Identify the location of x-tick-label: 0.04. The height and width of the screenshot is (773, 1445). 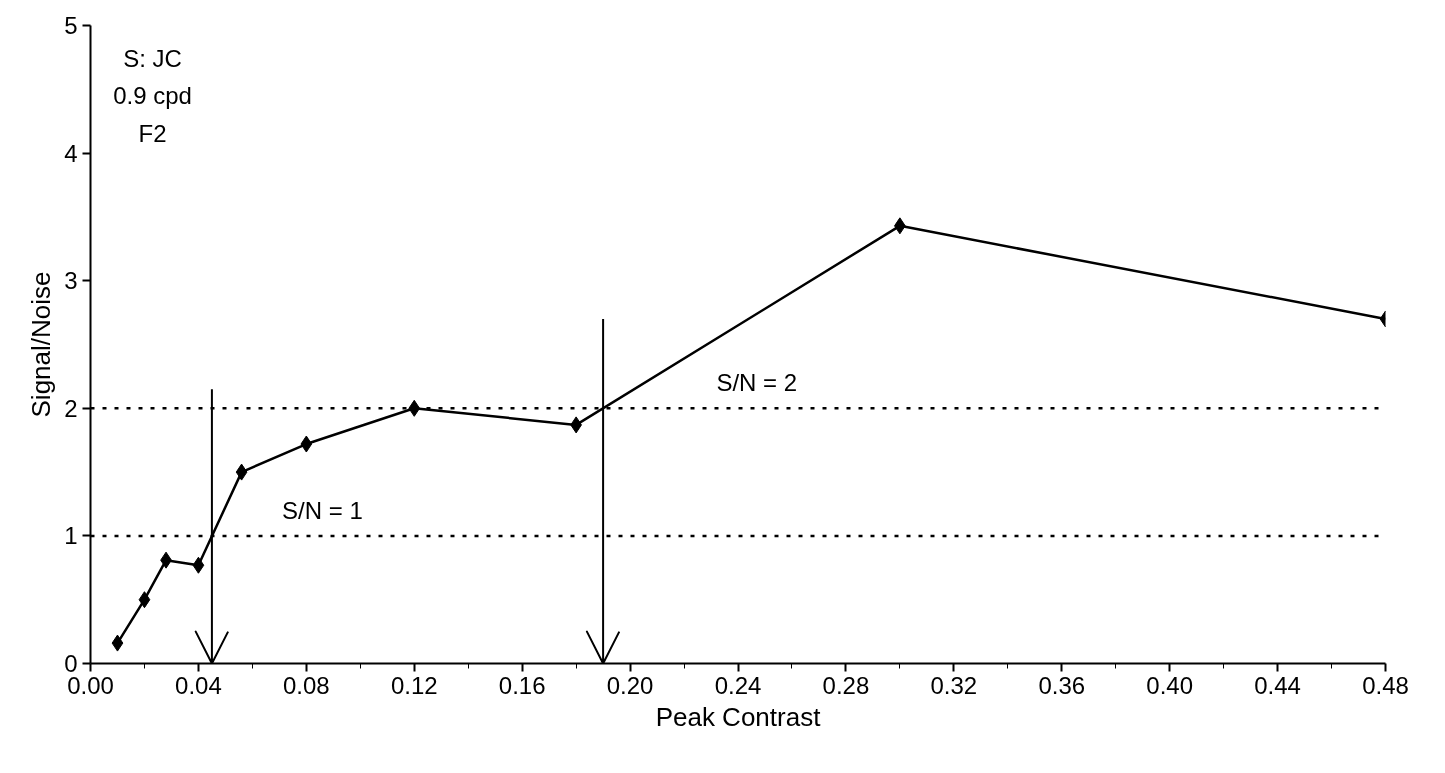
(198, 685).